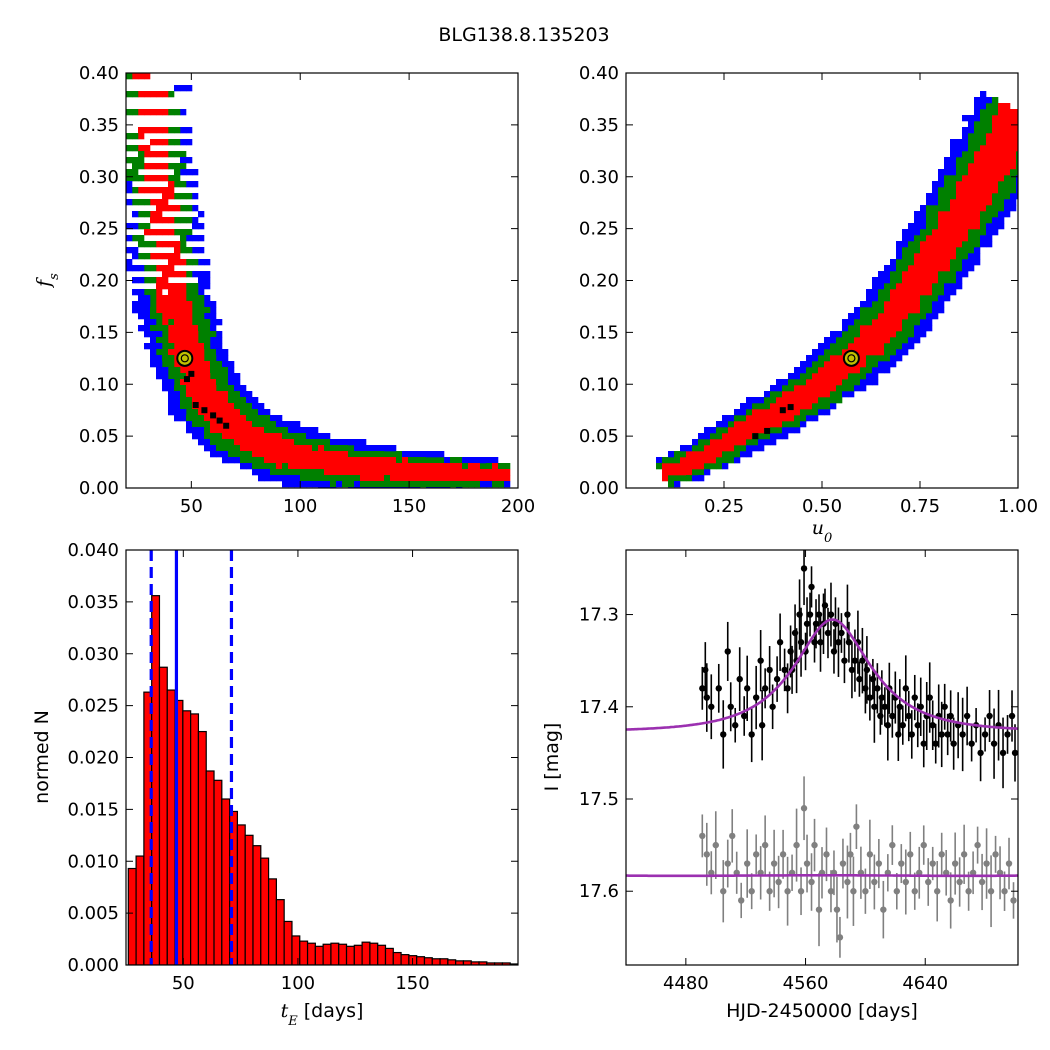  I want to click on panel-fs-tE-cells, so click(318, 280).